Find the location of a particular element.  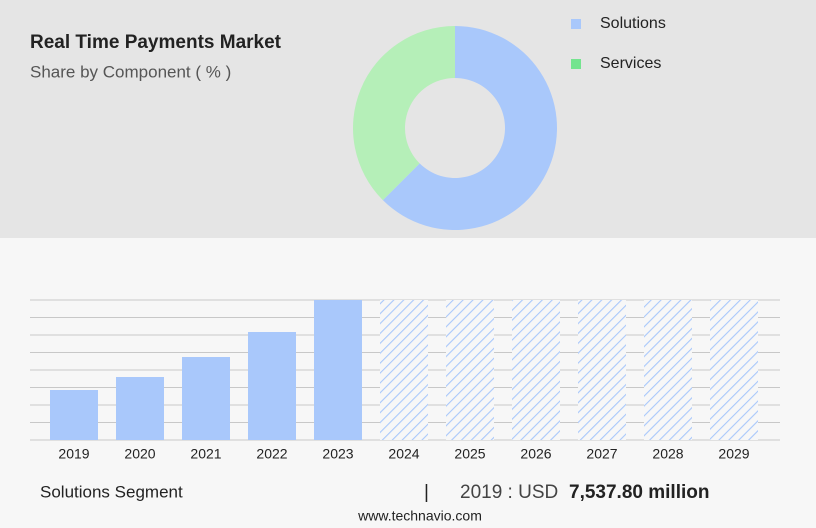

x-tick-label: 2028 is located at coordinates (667, 454).